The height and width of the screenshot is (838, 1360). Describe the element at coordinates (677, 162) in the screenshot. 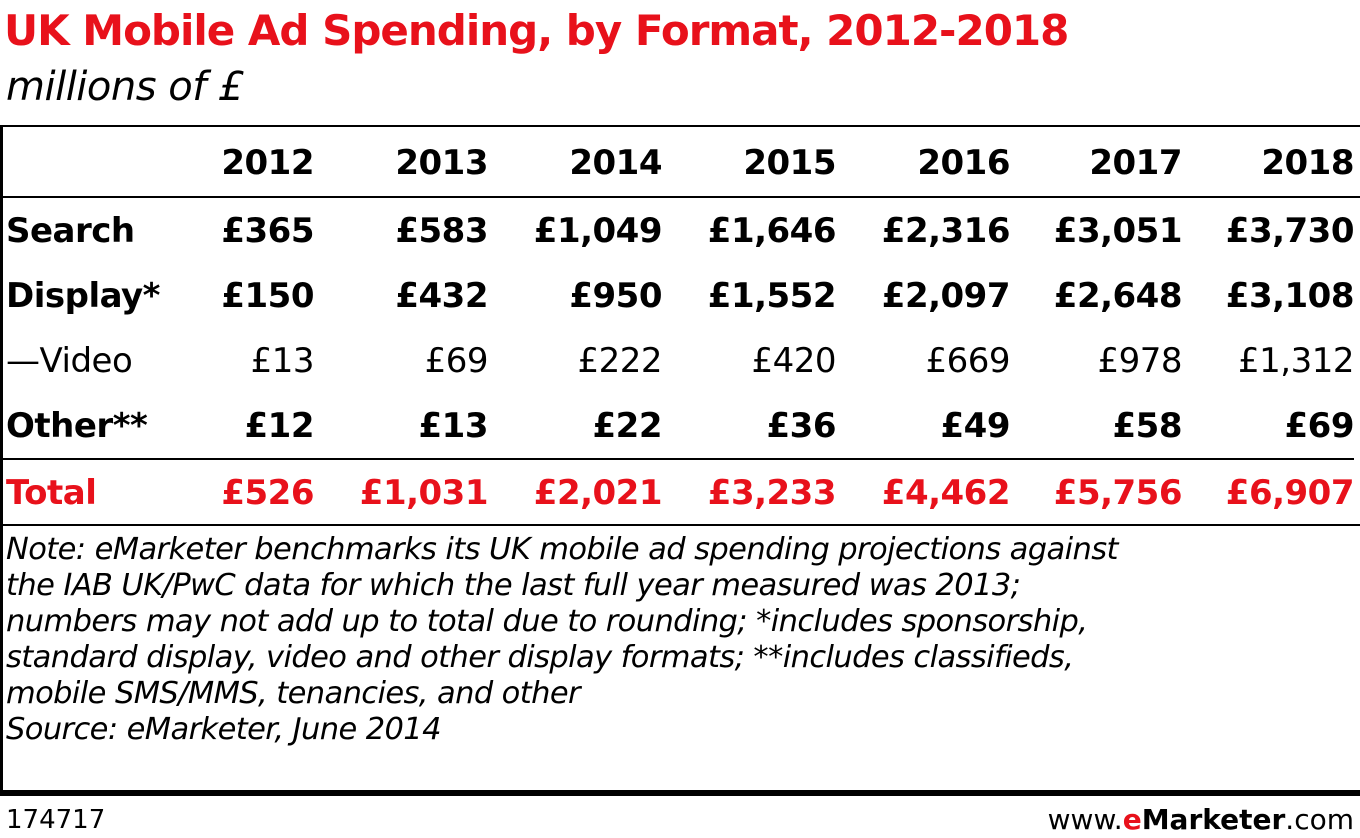

I see `header-row: 2012 2013 2014 2015 2016 2017 2018` at that location.